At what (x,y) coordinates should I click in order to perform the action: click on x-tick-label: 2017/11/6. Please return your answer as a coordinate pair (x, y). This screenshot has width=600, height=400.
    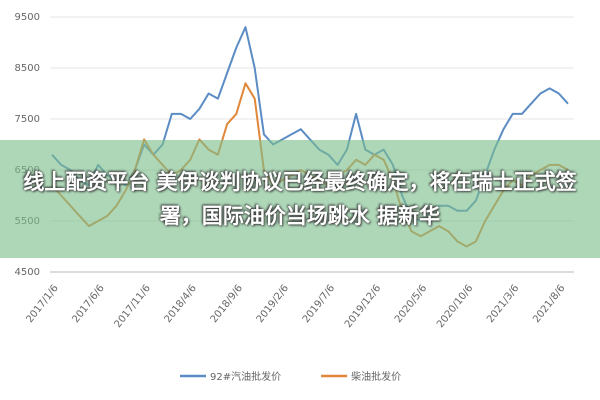
    Looking at the image, I should click on (133, 306).